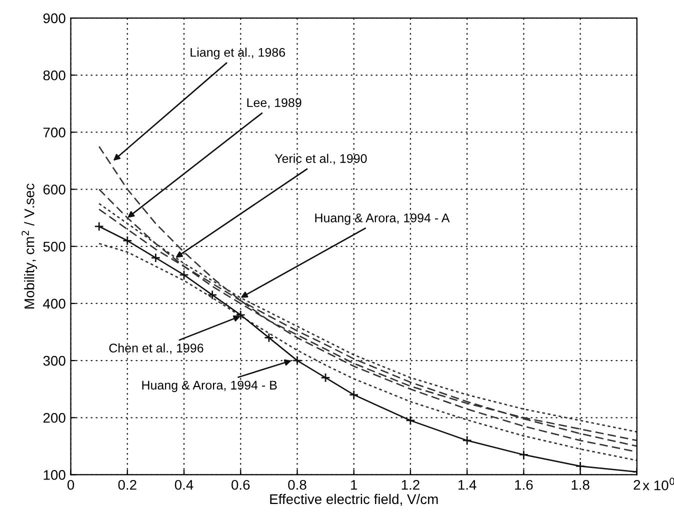 This screenshot has height=516, width=674. Describe the element at coordinates (54, 75) in the screenshot. I see `y-tick-label: 800` at that location.